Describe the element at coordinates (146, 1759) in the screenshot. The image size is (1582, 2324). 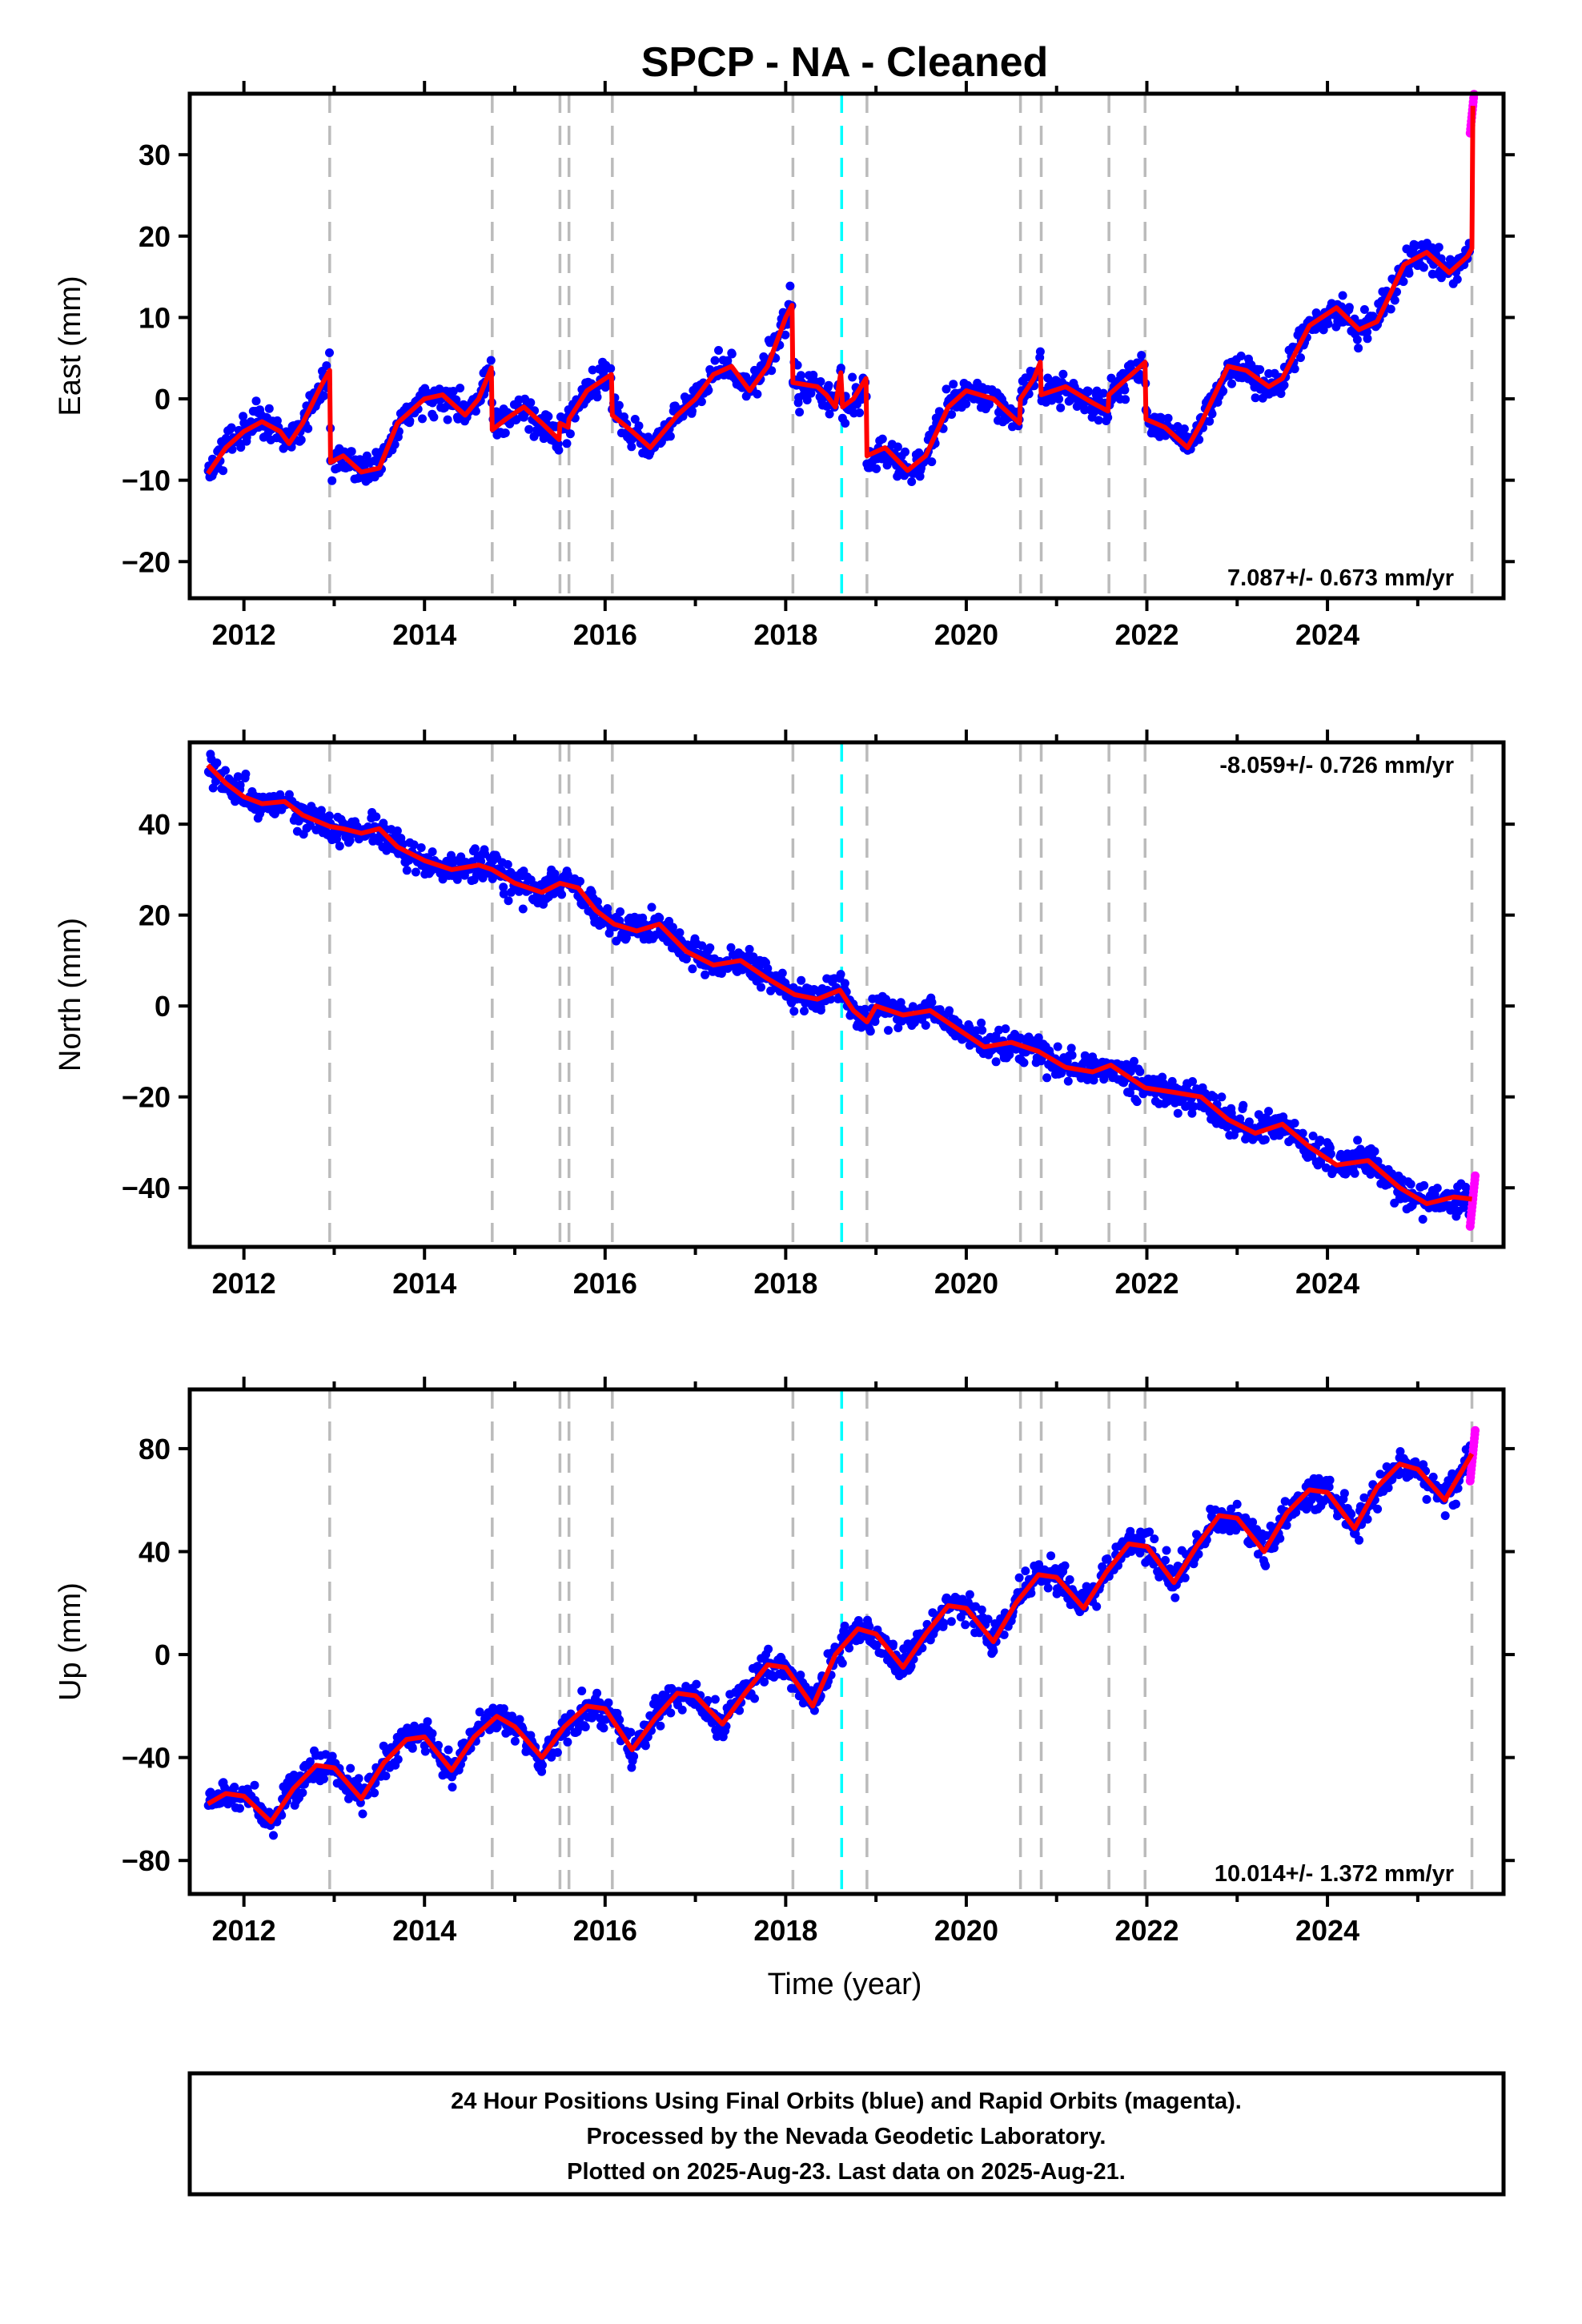
I see `y-tick-label: −40` at that location.